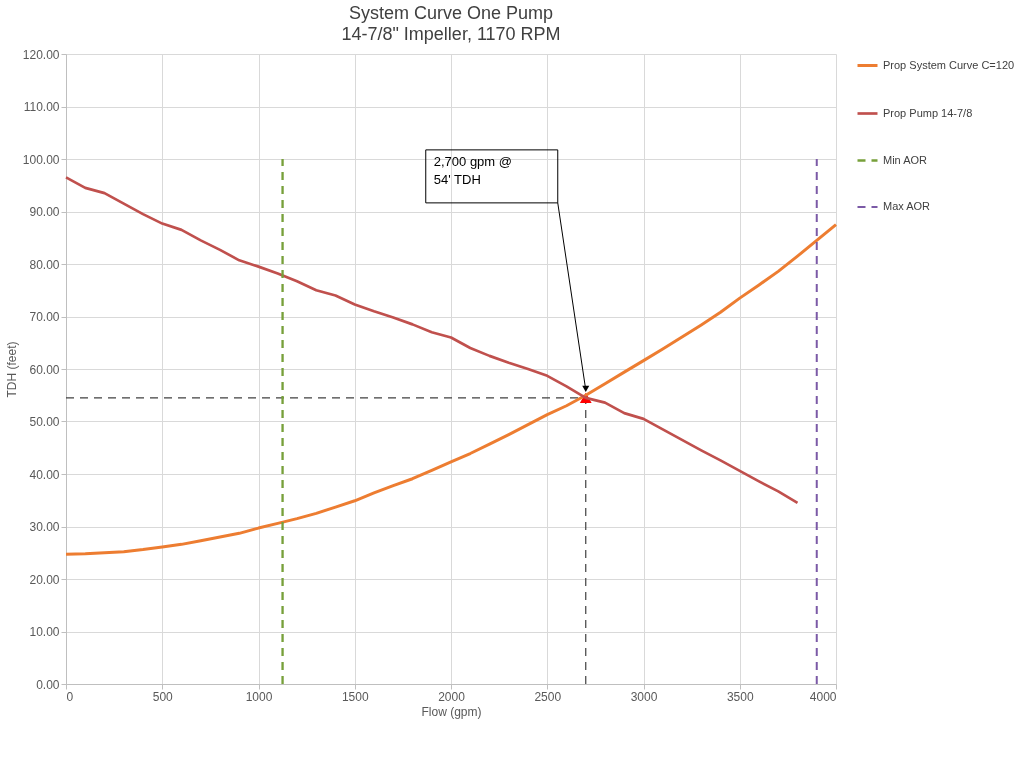  What do you see at coordinates (44, 632) in the screenshot?
I see `y-tick-label: 10.00` at bounding box center [44, 632].